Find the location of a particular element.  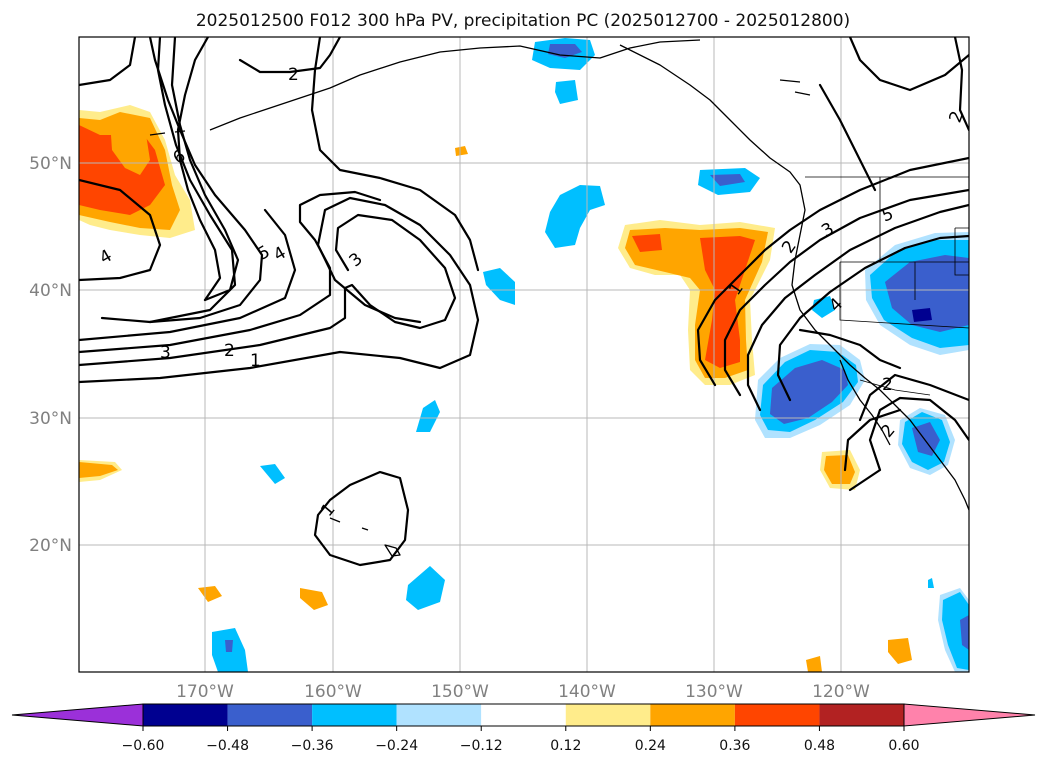

lon-label: 120°W is located at coordinates (841, 692).